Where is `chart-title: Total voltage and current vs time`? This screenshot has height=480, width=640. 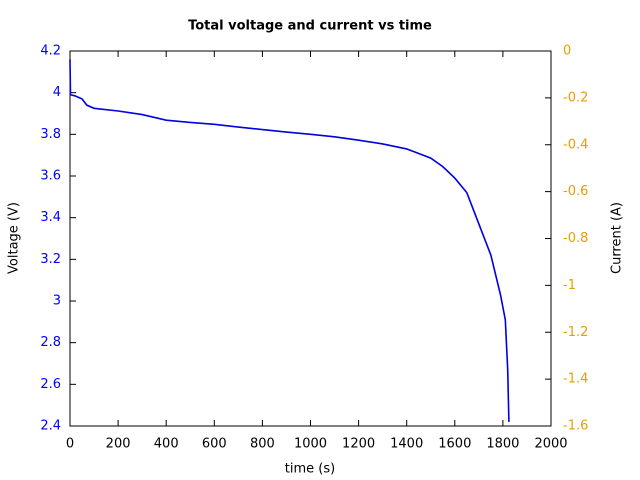
chart-title: Total voltage and current vs time is located at coordinates (310, 26).